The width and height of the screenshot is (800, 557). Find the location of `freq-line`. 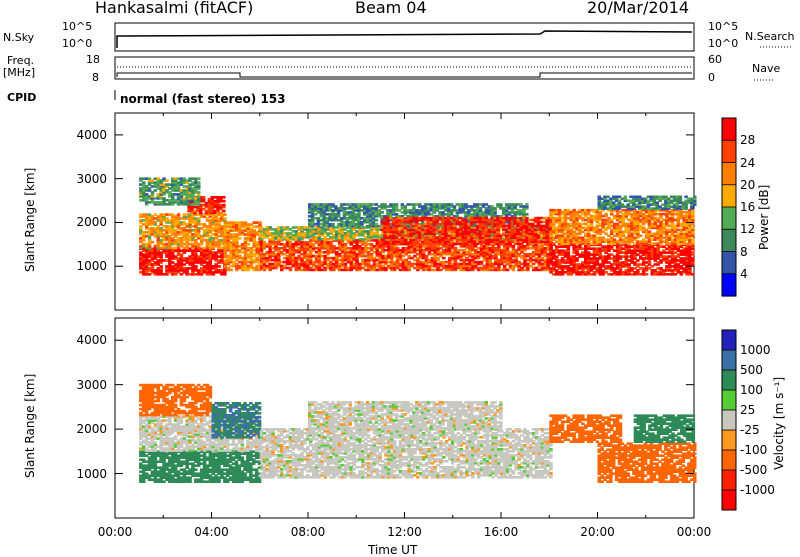

freq-line is located at coordinates (404, 75).